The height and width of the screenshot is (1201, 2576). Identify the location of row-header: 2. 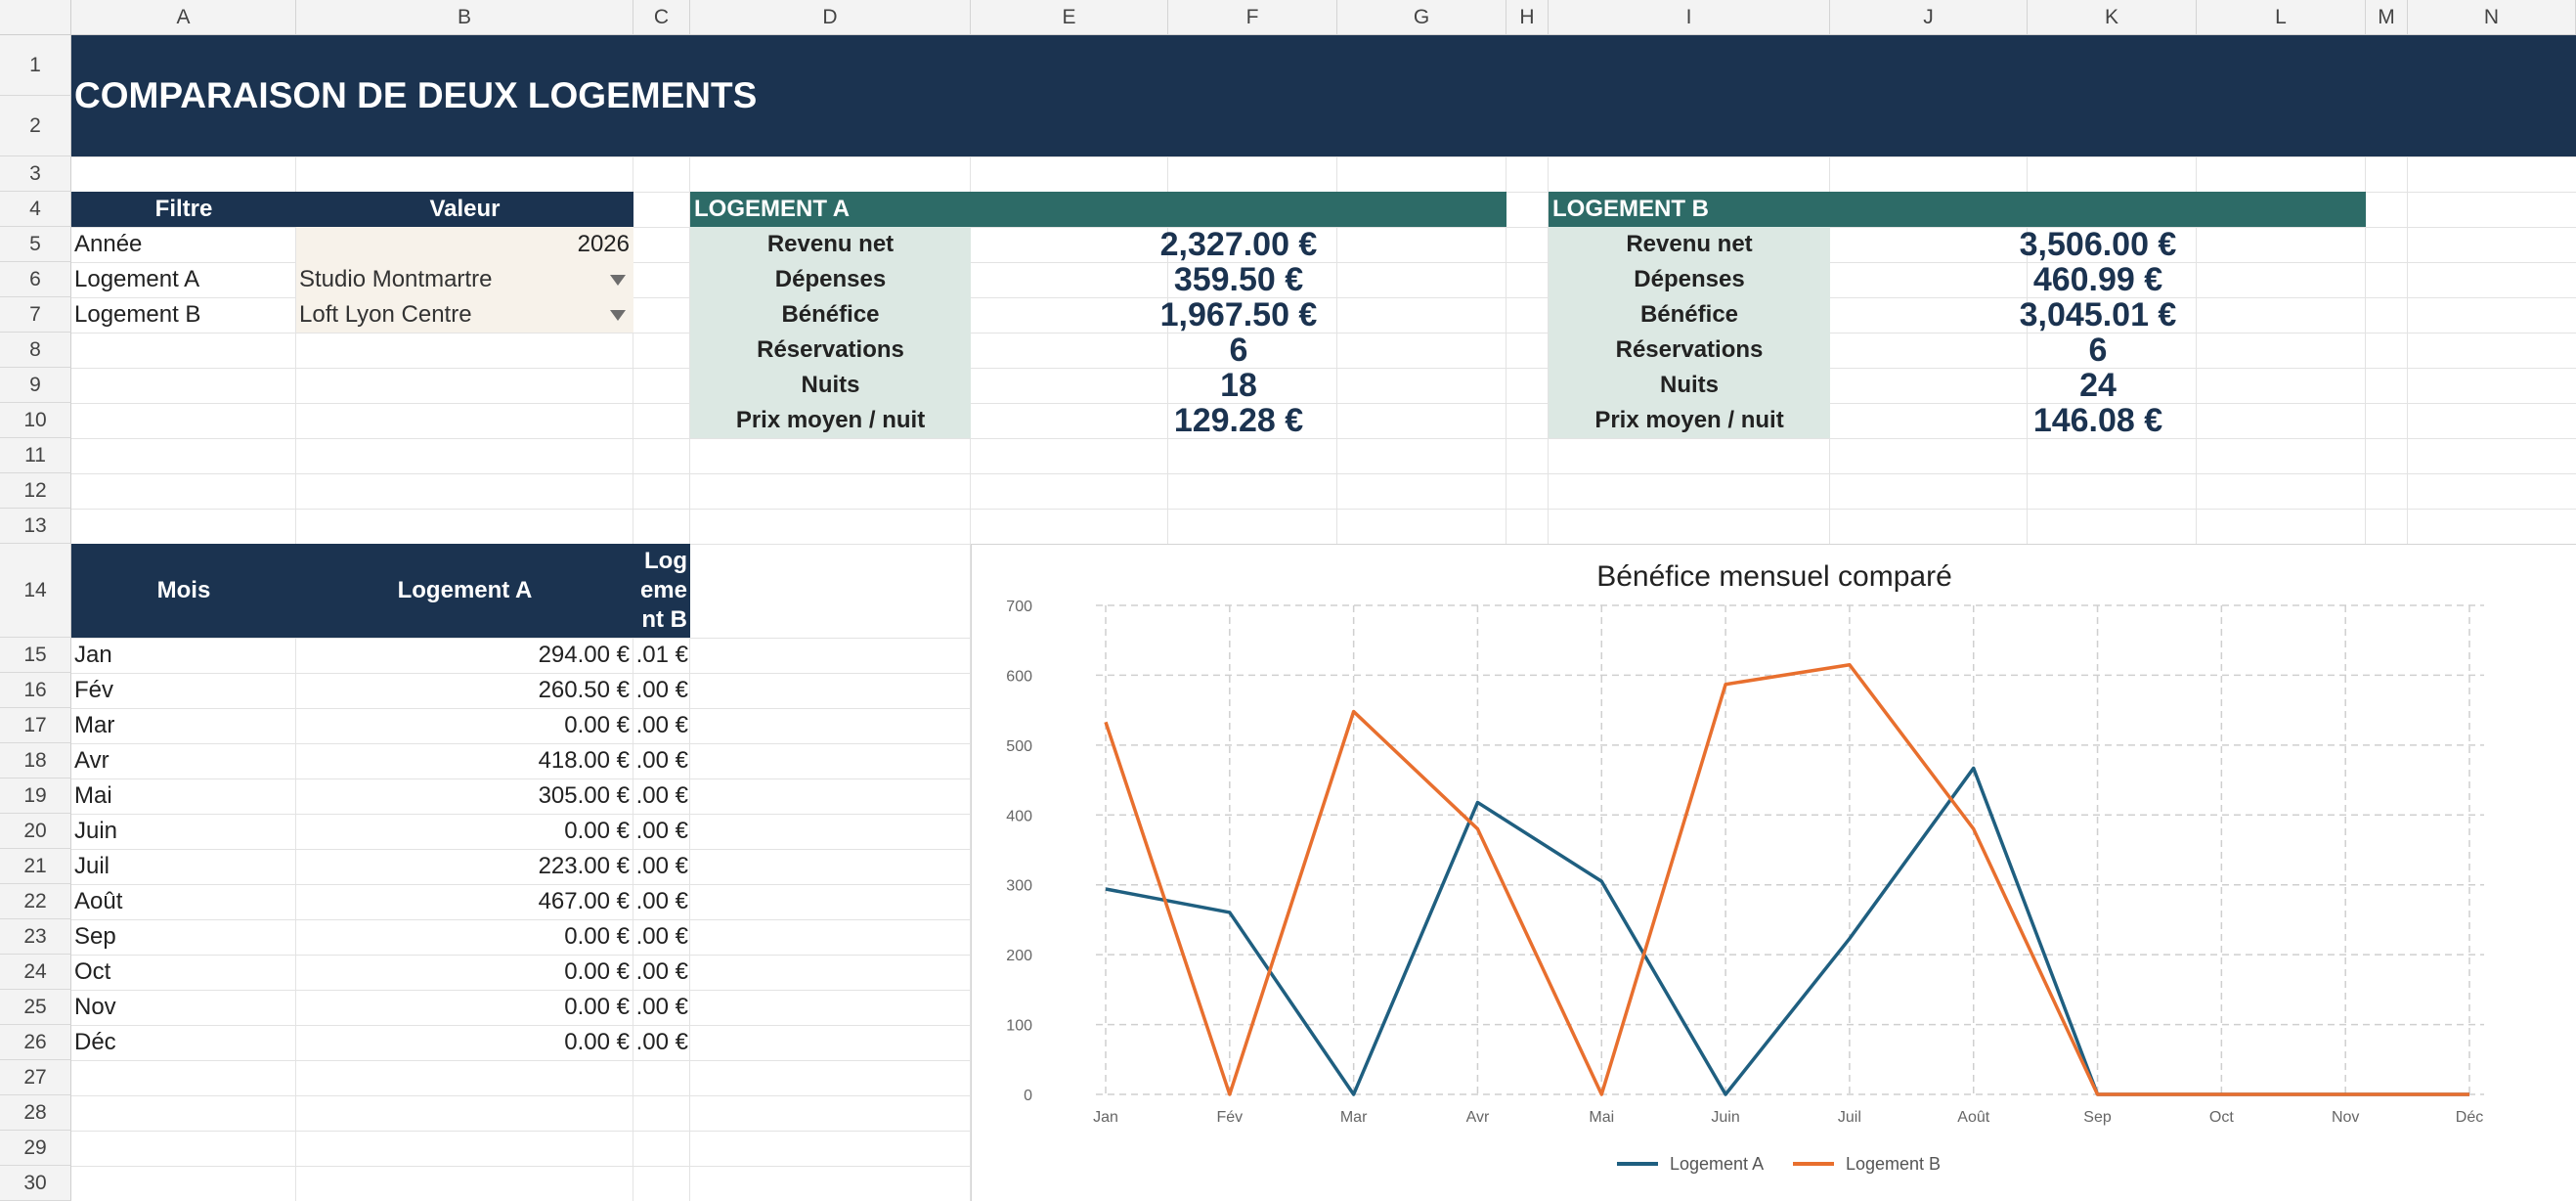
(35, 126).